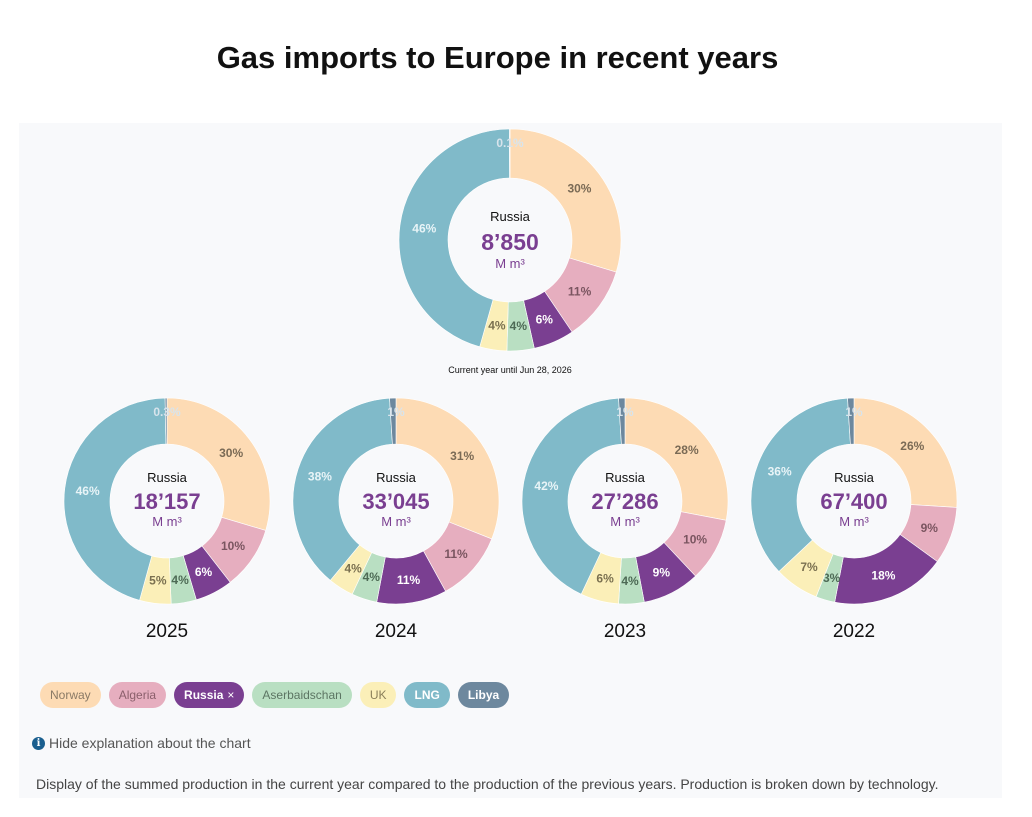 The width and height of the screenshot is (1032, 817). I want to click on slice-label: 0.1%, so click(510, 143).